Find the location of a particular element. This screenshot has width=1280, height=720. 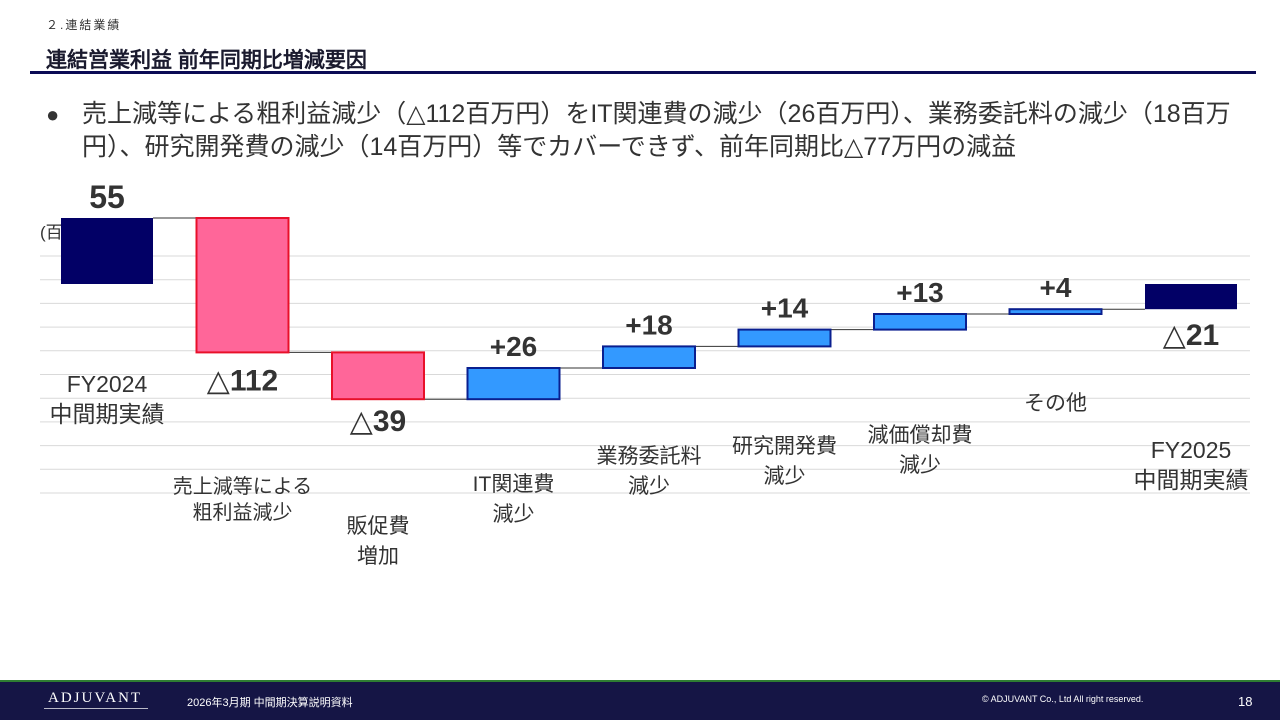

data-label-8: +4 is located at coordinates (1056, 287).